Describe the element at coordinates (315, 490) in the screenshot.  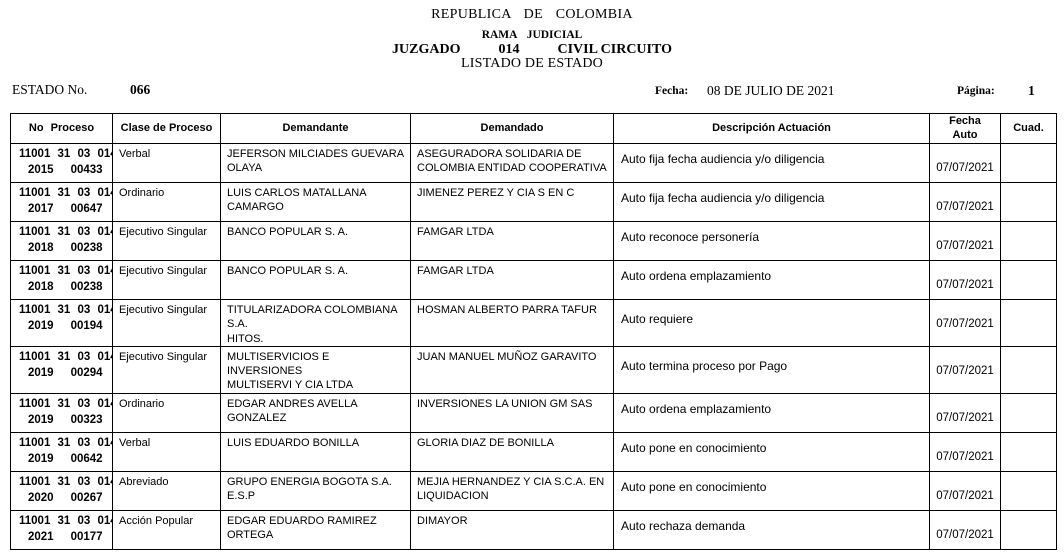
I see `cell-demandante: GRUPO ENERGIA BOGOTA S.A. E.S.P` at that location.